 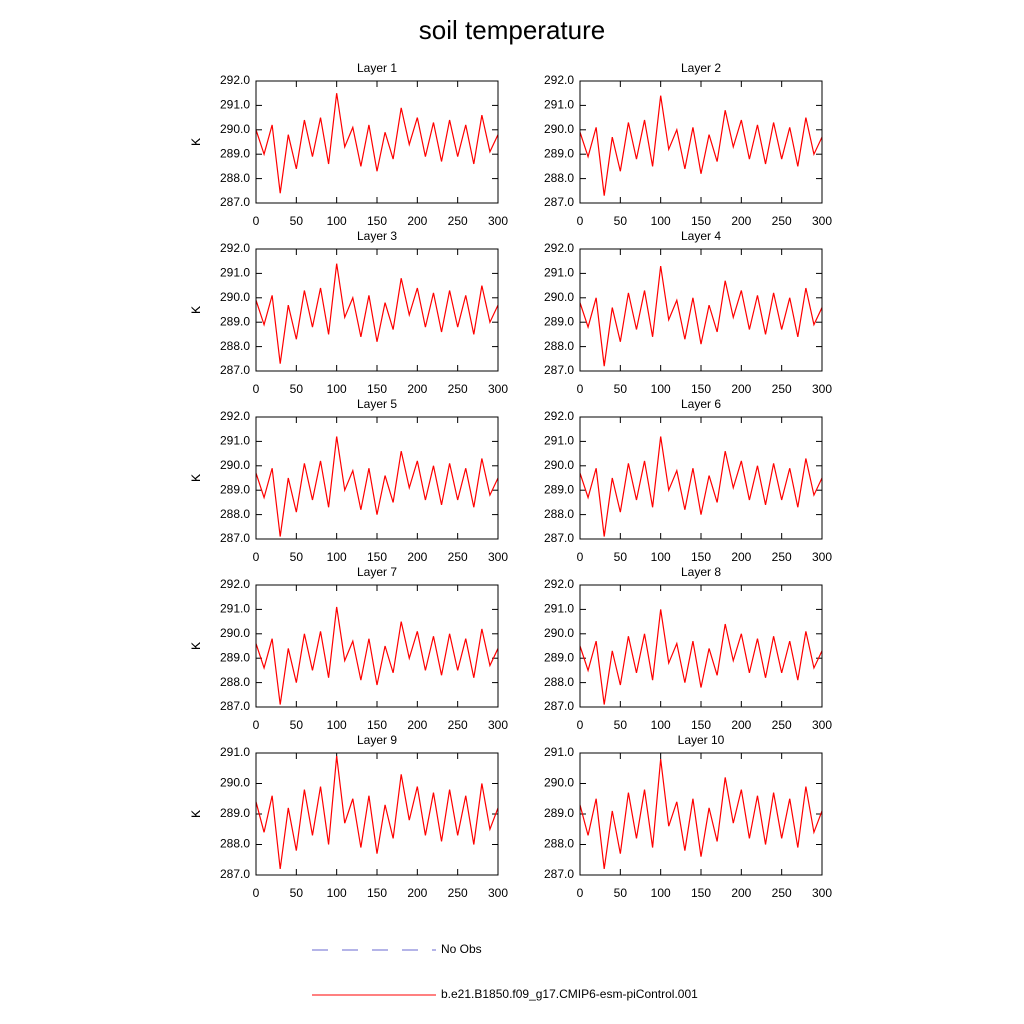 What do you see at coordinates (461, 949) in the screenshot?
I see `legend-label: No Obs` at bounding box center [461, 949].